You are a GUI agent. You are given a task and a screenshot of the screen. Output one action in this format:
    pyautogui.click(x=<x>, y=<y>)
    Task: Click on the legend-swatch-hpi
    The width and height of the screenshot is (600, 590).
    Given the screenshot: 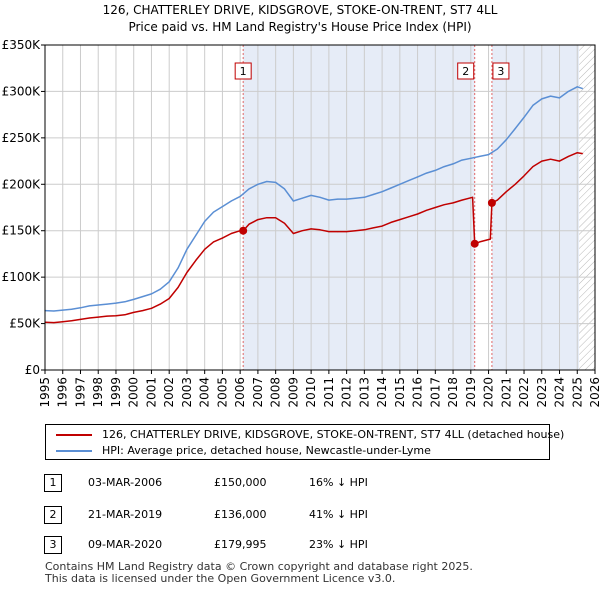 What is the action you would take?
    pyautogui.click(x=74, y=451)
    